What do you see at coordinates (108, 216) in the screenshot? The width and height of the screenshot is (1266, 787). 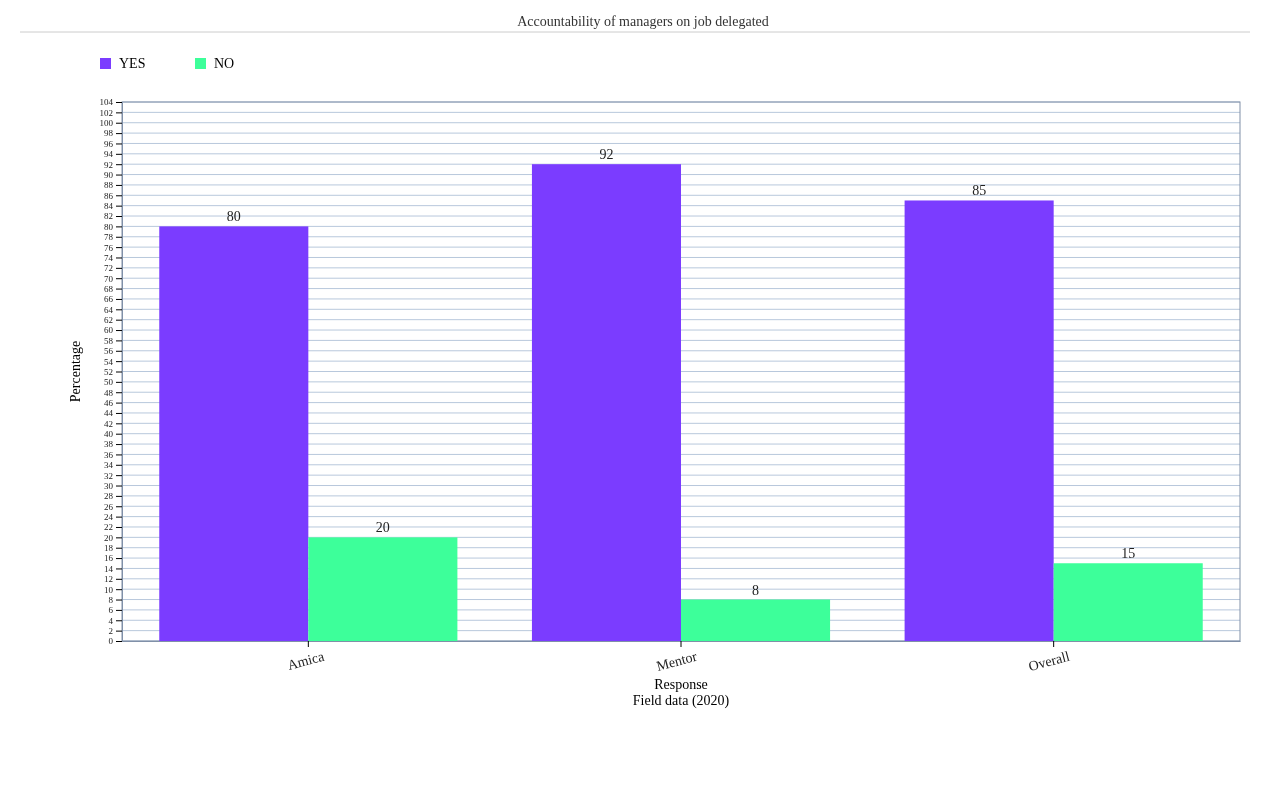 I see `y-tick-label: 82` at bounding box center [108, 216].